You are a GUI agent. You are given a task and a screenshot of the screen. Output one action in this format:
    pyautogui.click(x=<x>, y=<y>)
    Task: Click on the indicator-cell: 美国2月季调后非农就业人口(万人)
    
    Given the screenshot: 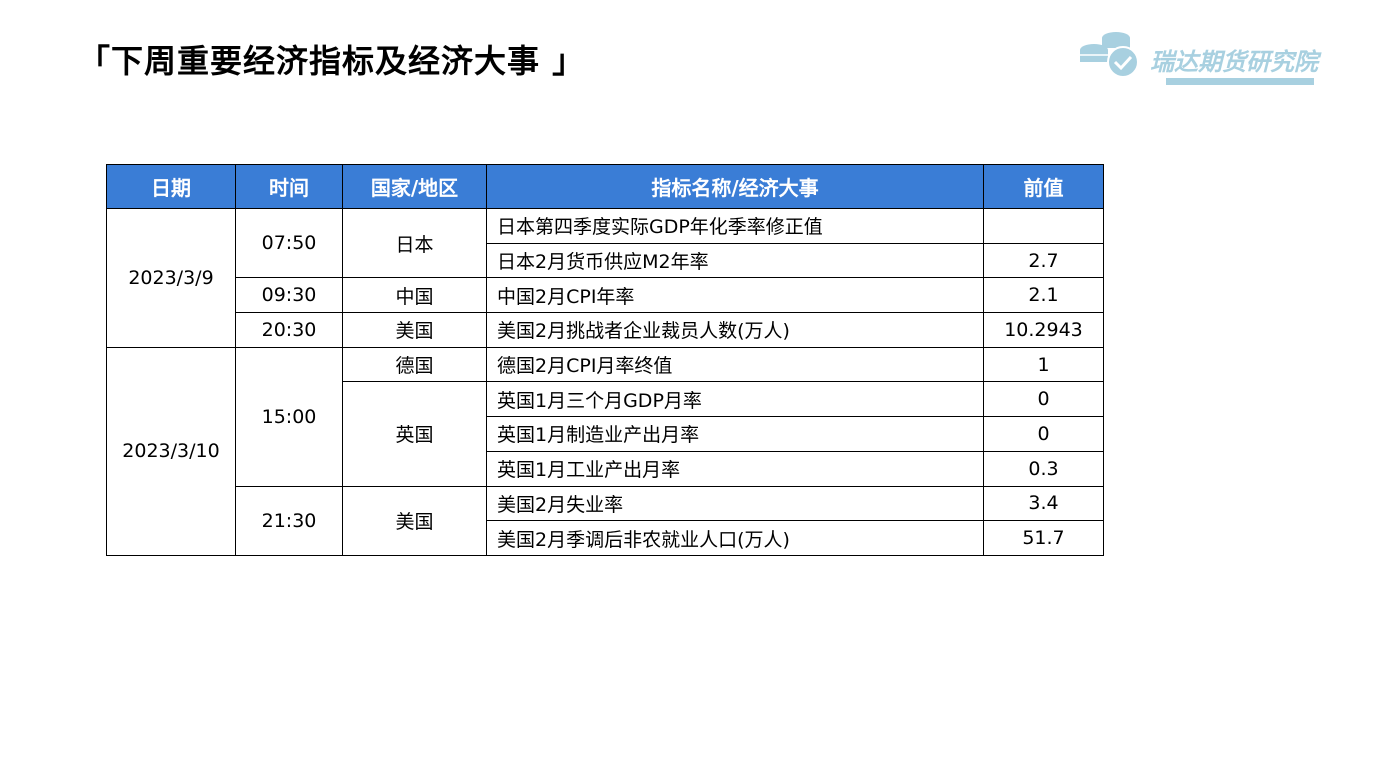 What is the action you would take?
    pyautogui.click(x=735, y=538)
    